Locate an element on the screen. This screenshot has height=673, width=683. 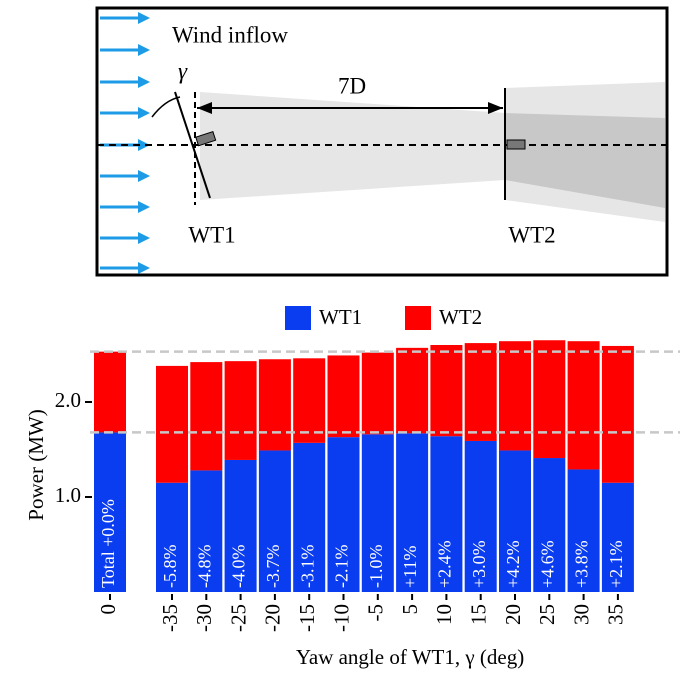
turbine-label: WT2 is located at coordinates (531, 234).